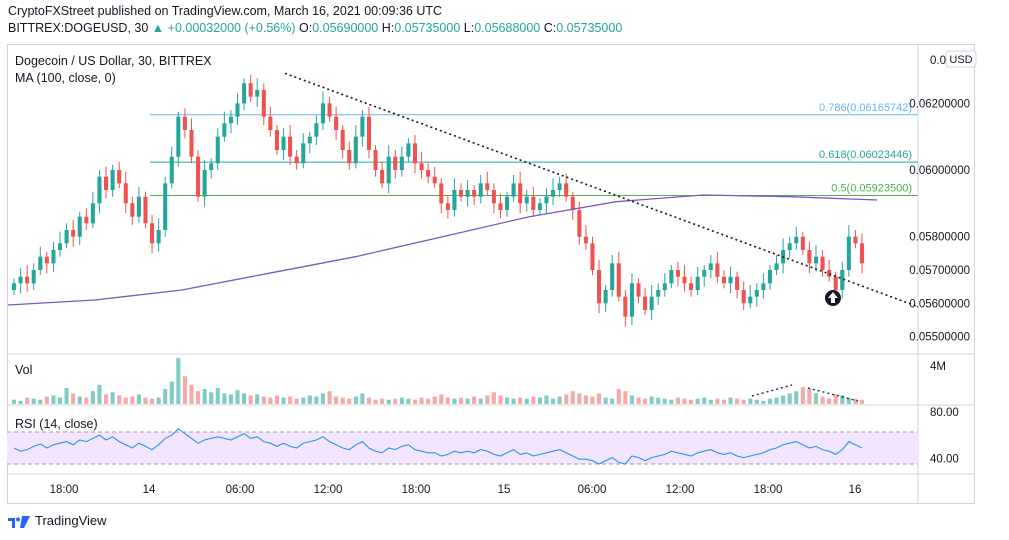 The height and width of the screenshot is (540, 1009). I want to click on footer-brand: TradingView, so click(57, 520).